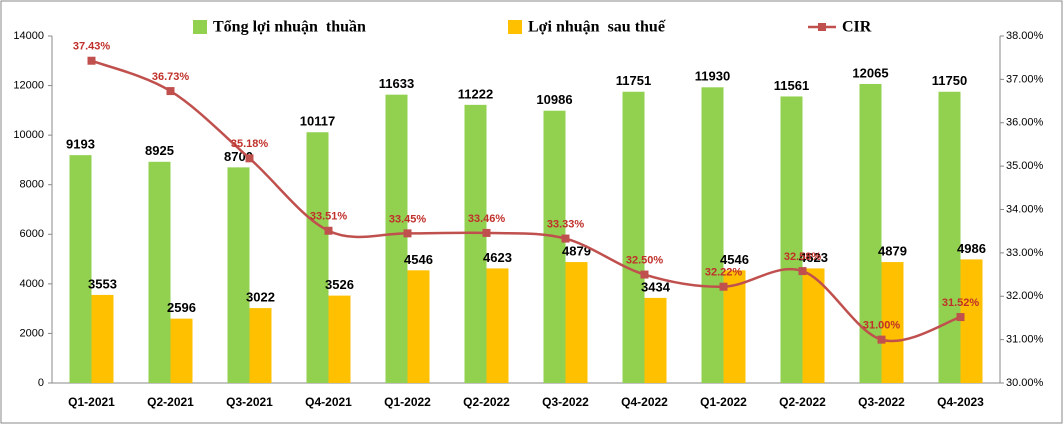 This screenshot has height=425, width=1064. What do you see at coordinates (566, 224) in the screenshot?
I see `value-label: 33.33%` at bounding box center [566, 224].